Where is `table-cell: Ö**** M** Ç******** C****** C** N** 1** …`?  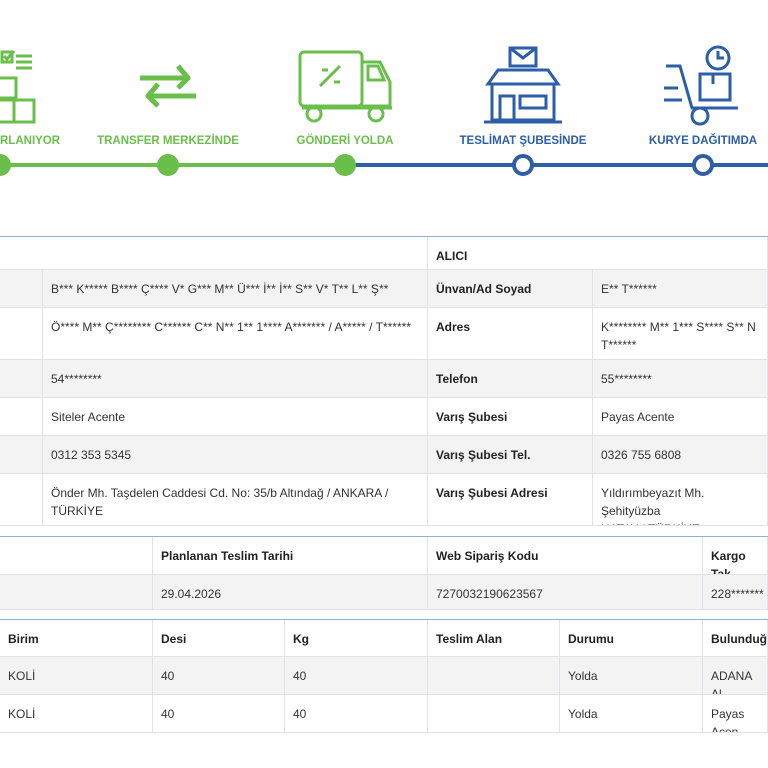 table-cell: Ö**** M** Ç******** C****** C** N** 1** … is located at coordinates (235, 334).